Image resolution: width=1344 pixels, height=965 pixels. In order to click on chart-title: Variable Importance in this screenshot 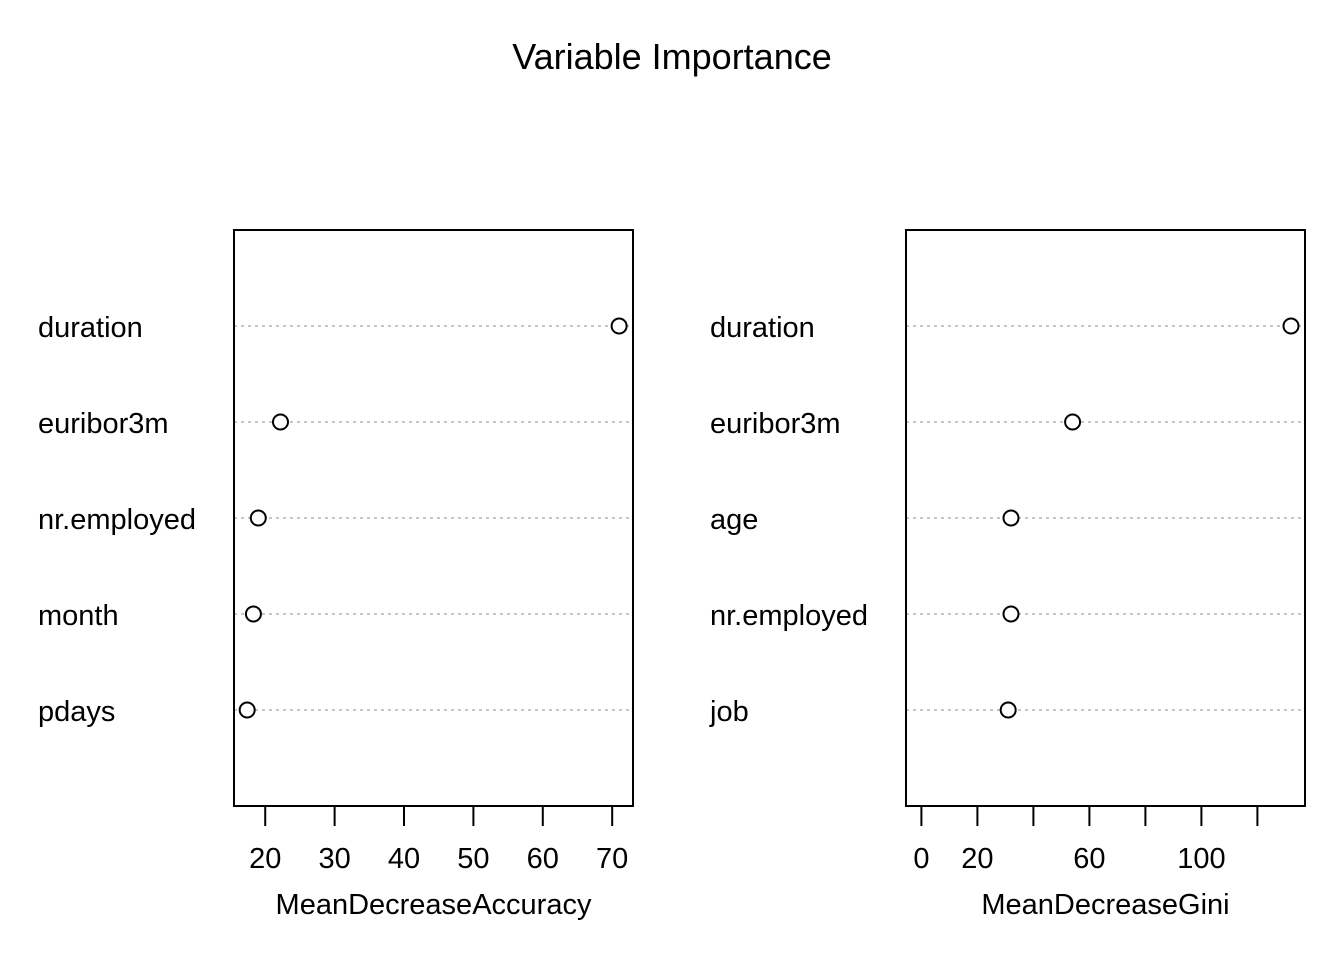, I will do `click(672, 56)`.